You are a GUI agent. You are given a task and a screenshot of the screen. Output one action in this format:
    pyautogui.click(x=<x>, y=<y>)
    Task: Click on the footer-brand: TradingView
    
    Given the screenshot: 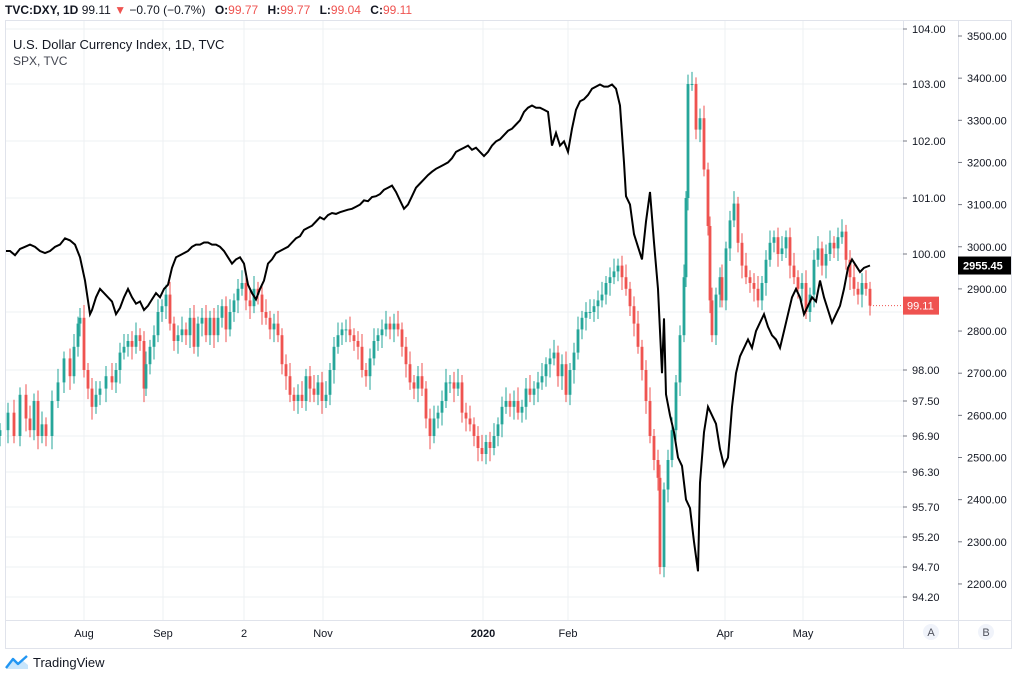 What is the action you would take?
    pyautogui.click(x=55, y=662)
    